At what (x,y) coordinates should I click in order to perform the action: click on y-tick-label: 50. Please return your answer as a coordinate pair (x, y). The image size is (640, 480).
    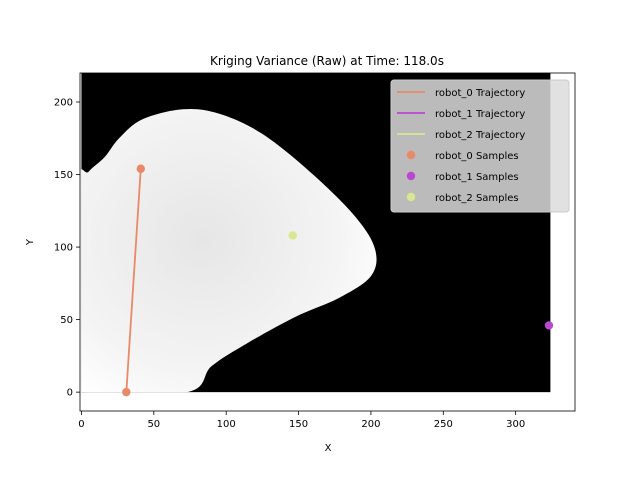
    Looking at the image, I should click on (66, 320).